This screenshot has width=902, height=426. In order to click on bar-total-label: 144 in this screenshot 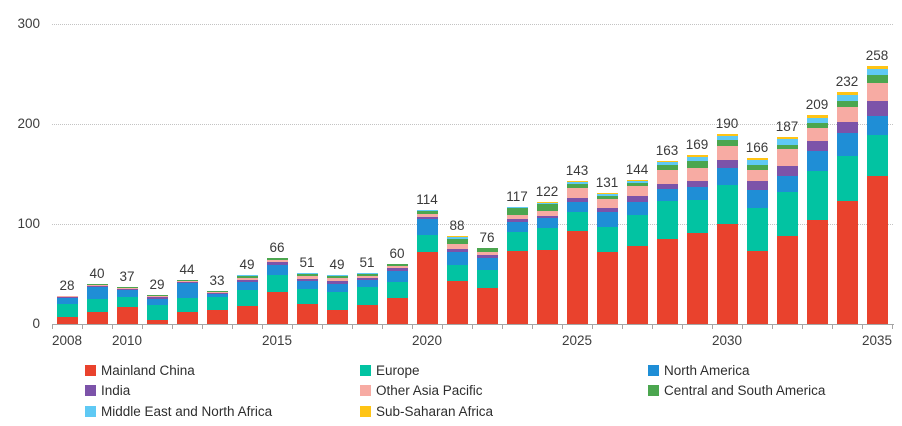, I will do `click(637, 169)`.